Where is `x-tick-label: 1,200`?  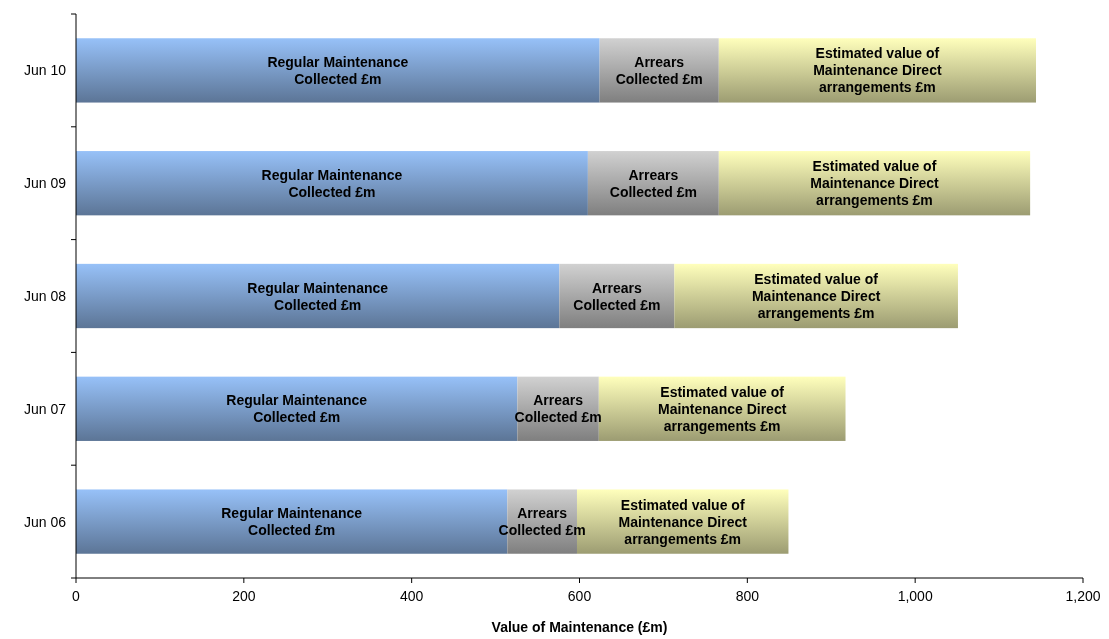
x-tick-label: 1,200 is located at coordinates (1083, 596).